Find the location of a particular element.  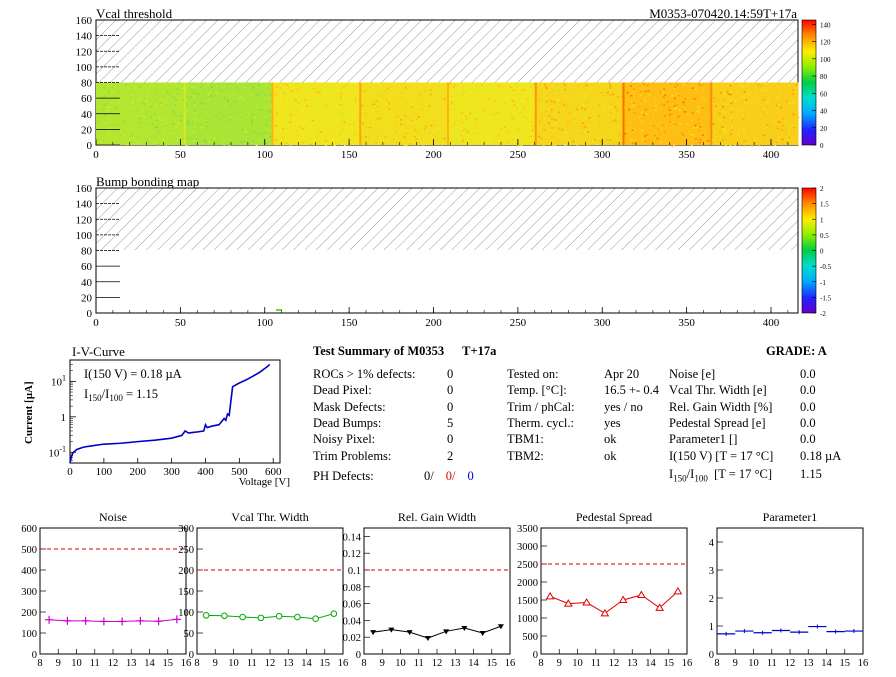

y-tick-label: 100 is located at coordinates (84, 236).